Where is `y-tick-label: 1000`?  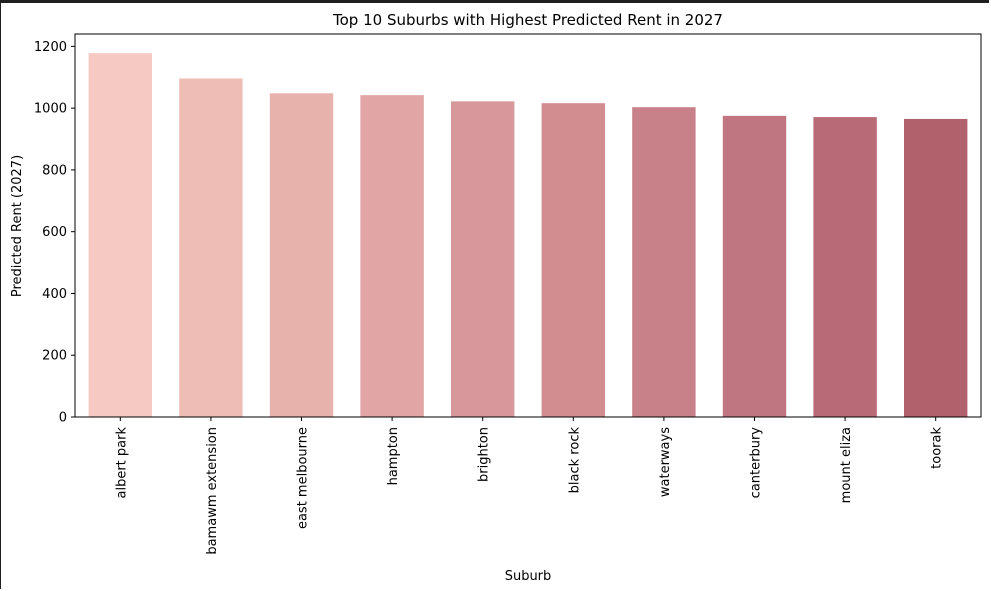
y-tick-label: 1000 is located at coordinates (50, 109).